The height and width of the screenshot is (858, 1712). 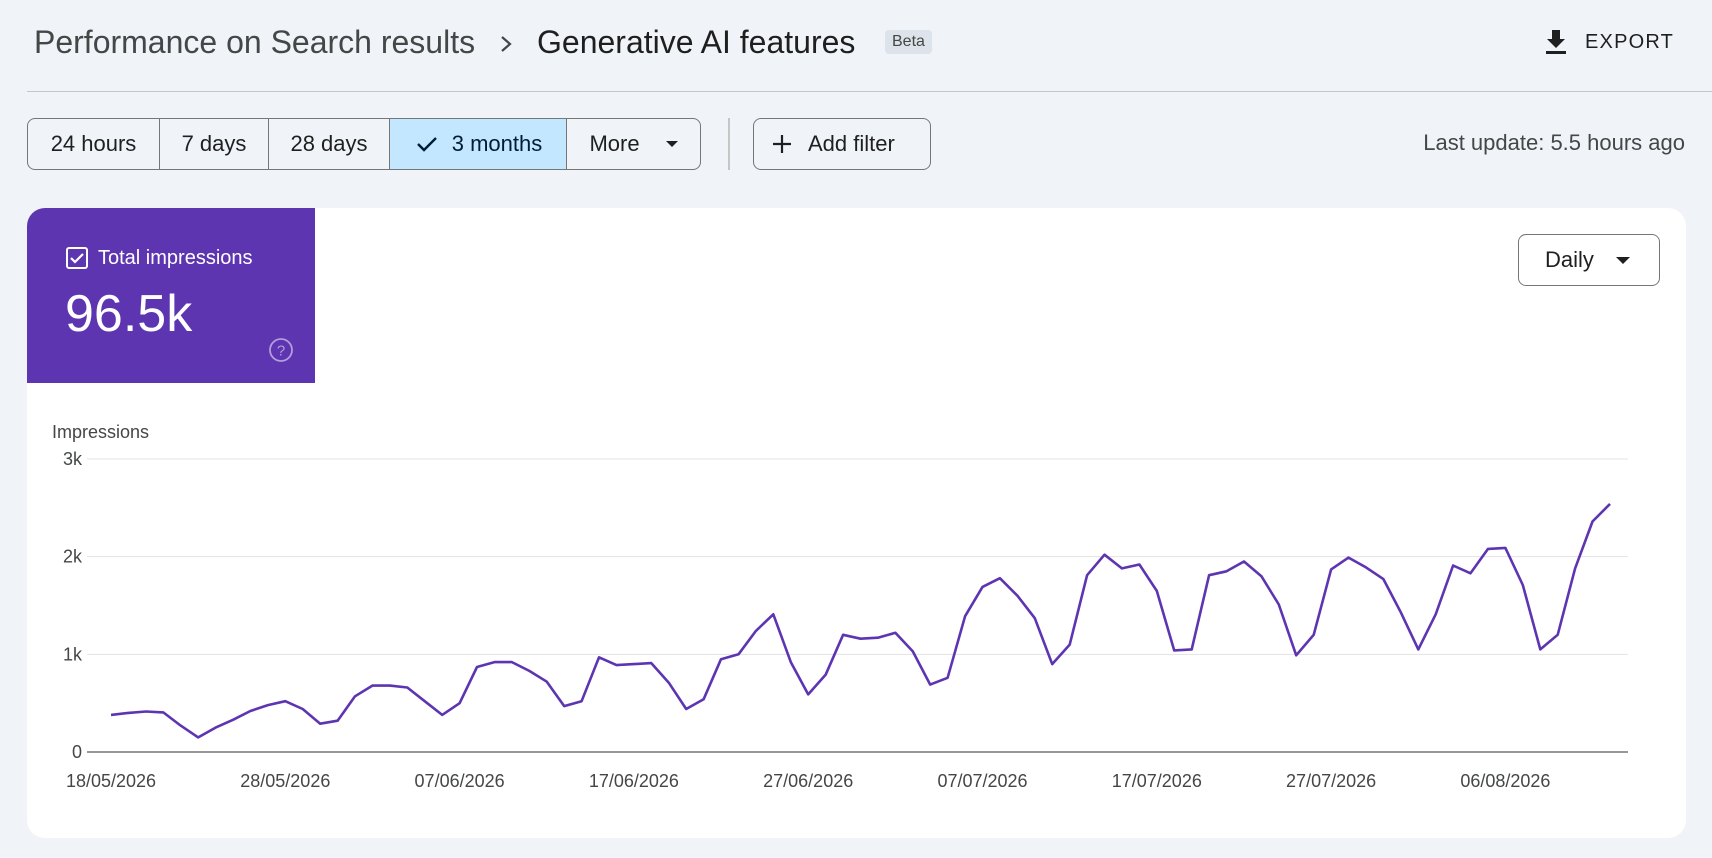 What do you see at coordinates (175, 258) in the screenshot?
I see `metric-label: Total impressions` at bounding box center [175, 258].